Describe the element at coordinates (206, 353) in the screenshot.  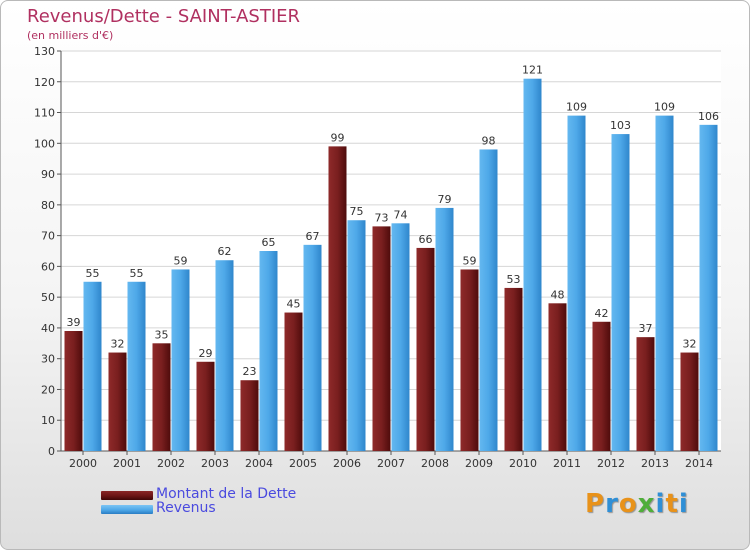
I see `data-label-debt: 29` at that location.